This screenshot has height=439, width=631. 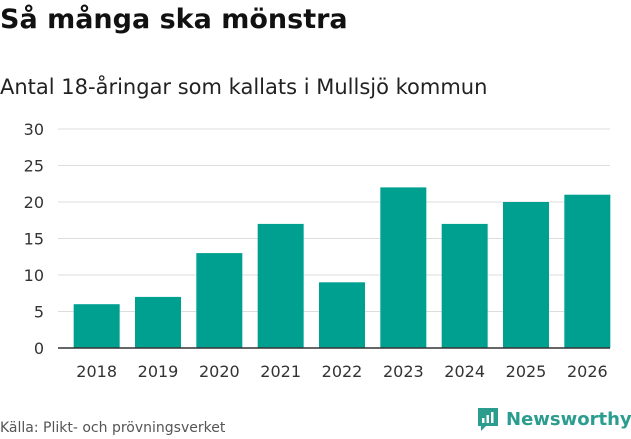 I want to click on source-note: Källa: Plikt- och prövningsverket, so click(x=113, y=428).